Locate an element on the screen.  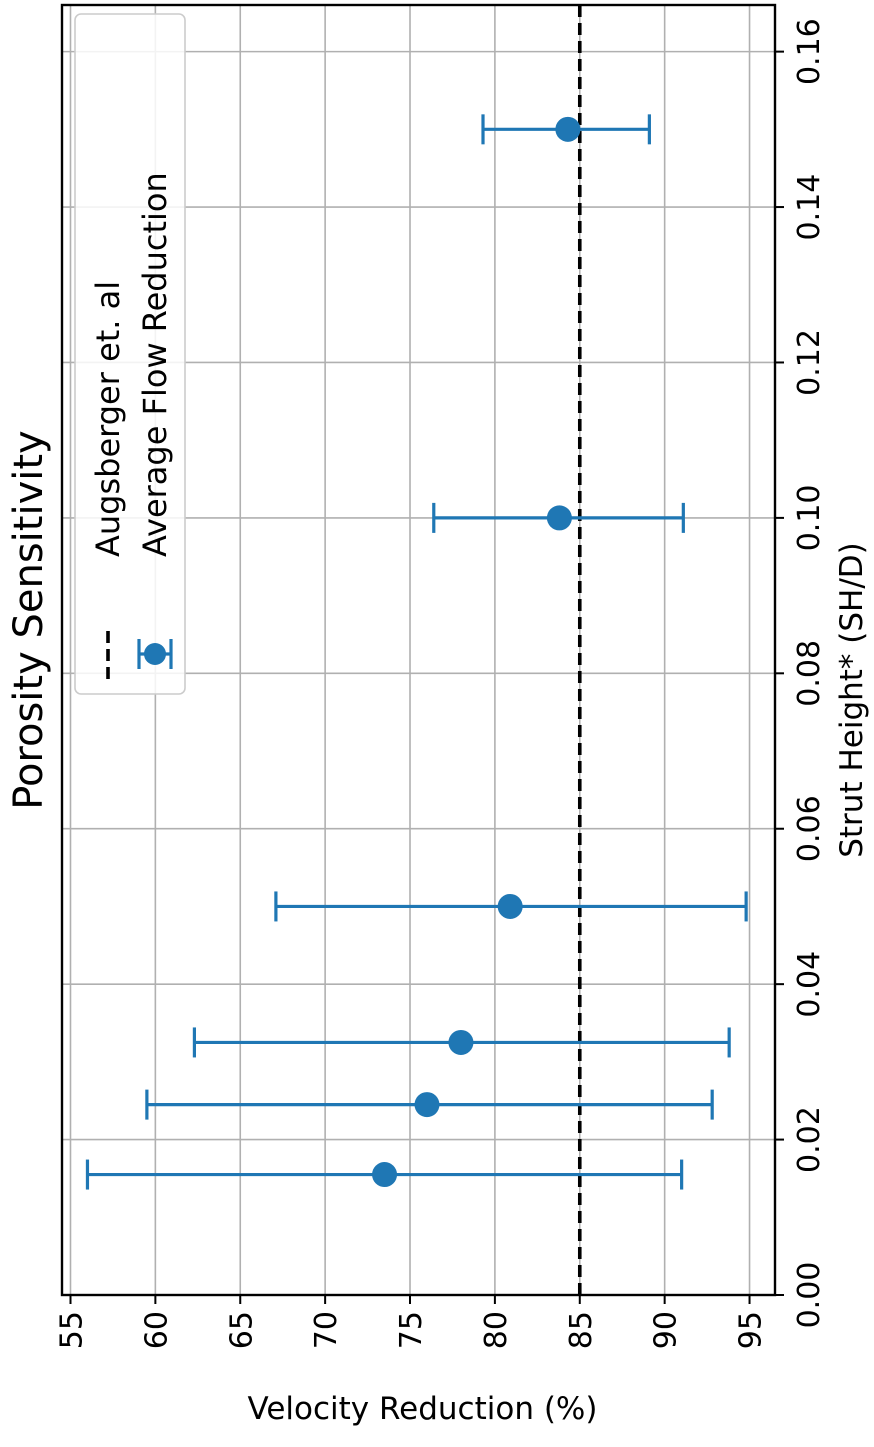
y-tick-label: 80 is located at coordinates (496, 1330).